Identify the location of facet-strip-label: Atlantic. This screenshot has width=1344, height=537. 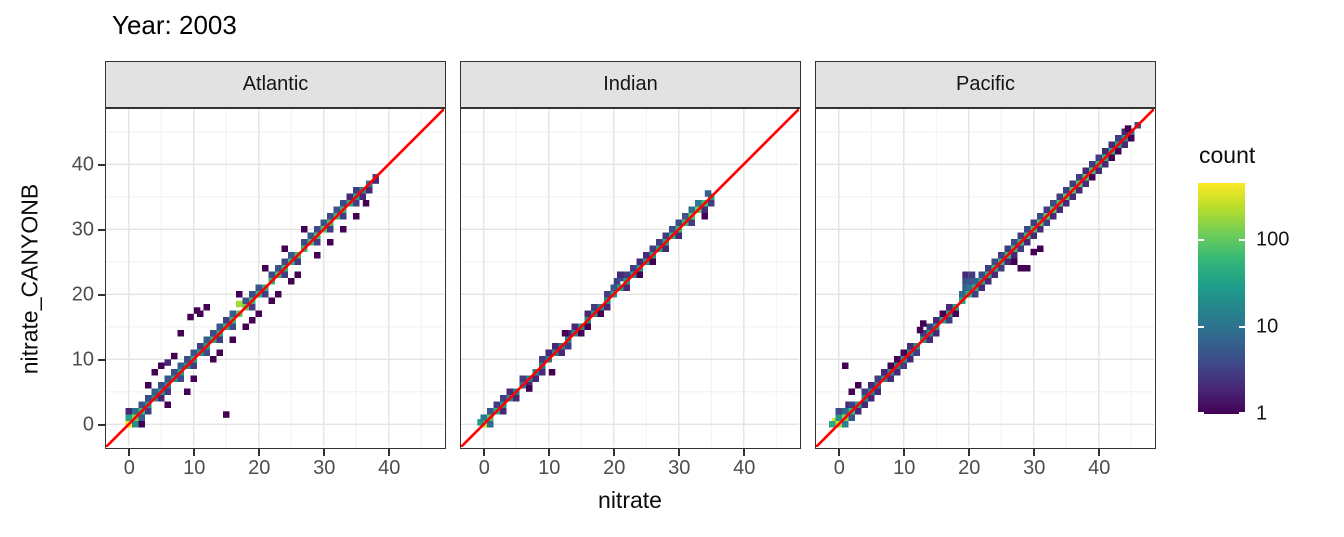
(275, 84).